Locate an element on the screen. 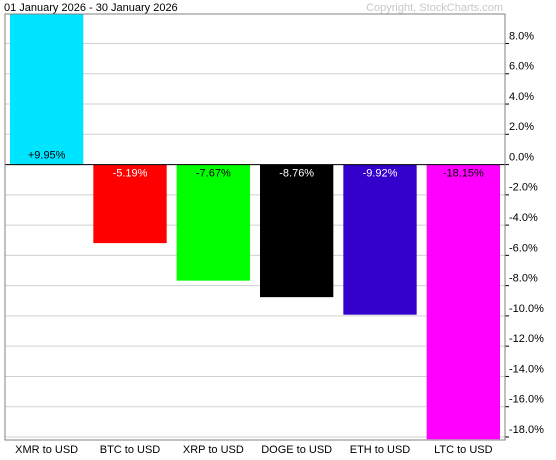 This screenshot has height=460, width=556. y-tick-label: -6.0% is located at coordinates (523, 248).